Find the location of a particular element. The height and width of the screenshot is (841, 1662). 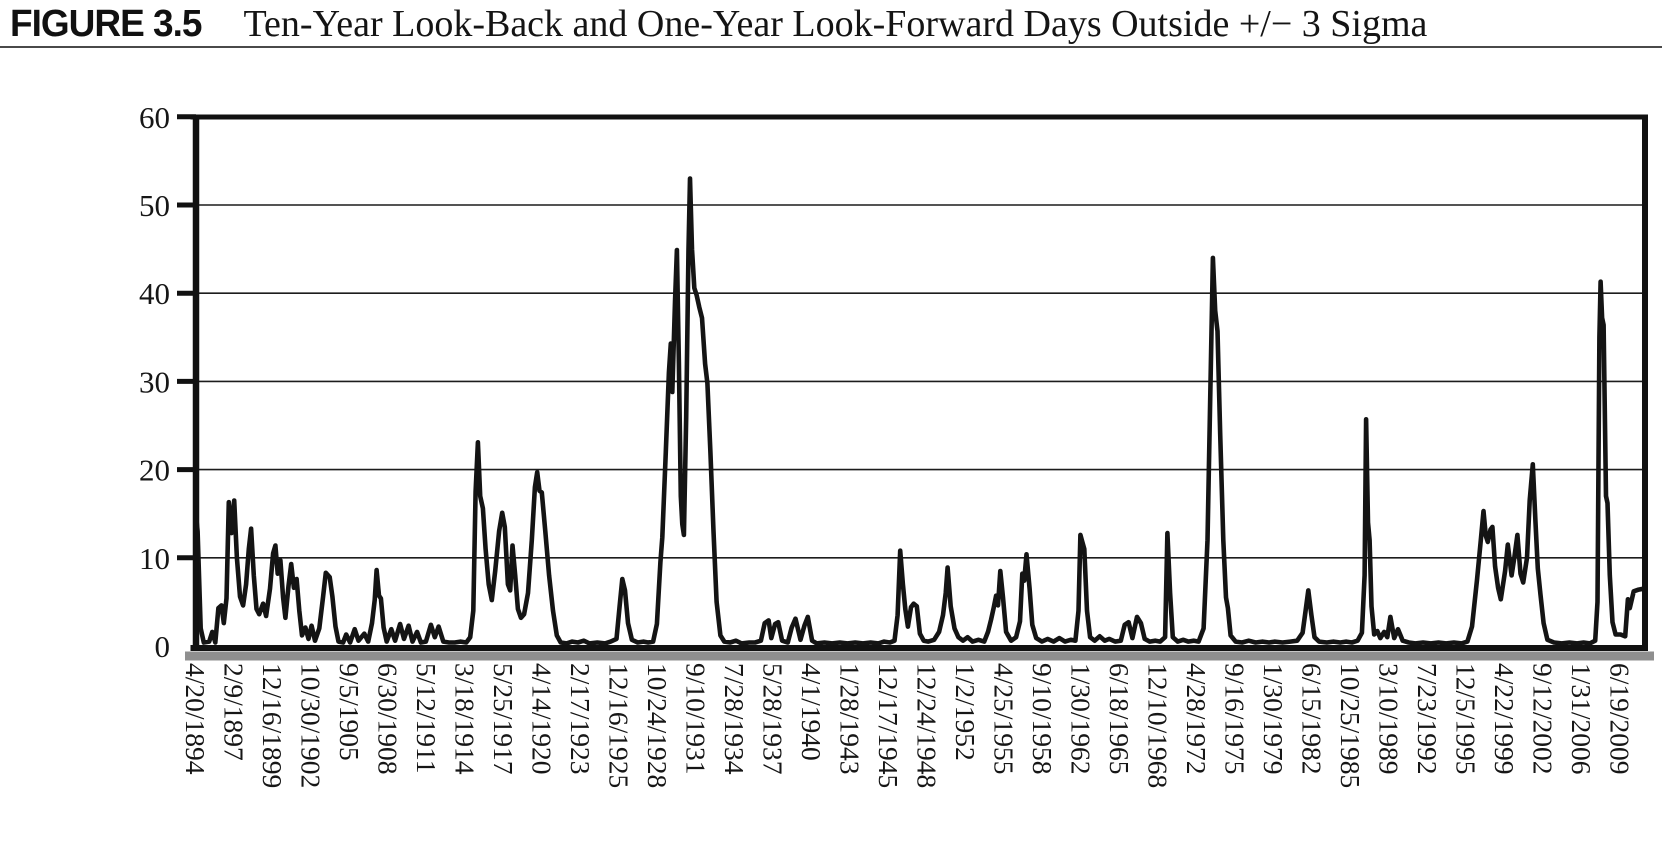

x-tick-label: 5/12/1911 is located at coordinates (426, 718).